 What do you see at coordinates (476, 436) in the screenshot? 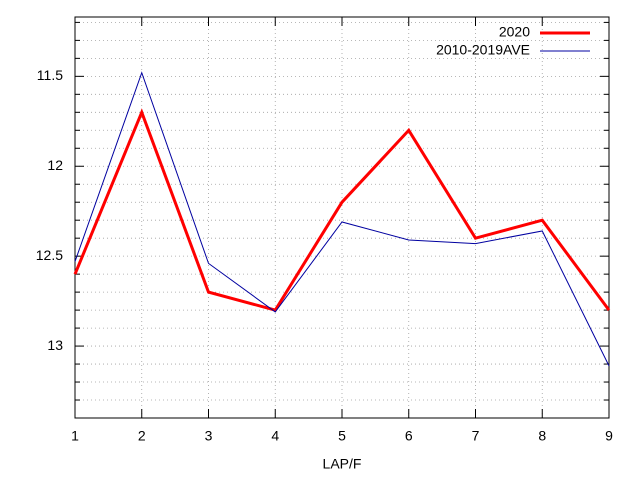
I see `x-tick-label: 7` at bounding box center [476, 436].